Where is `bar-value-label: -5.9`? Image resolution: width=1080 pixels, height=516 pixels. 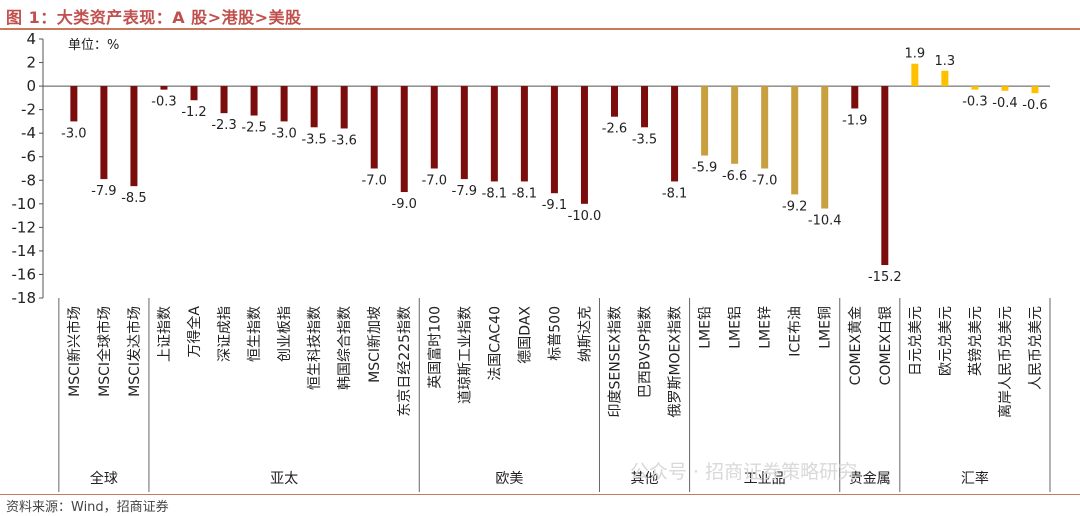 bar-value-label: -5.9 is located at coordinates (704, 168).